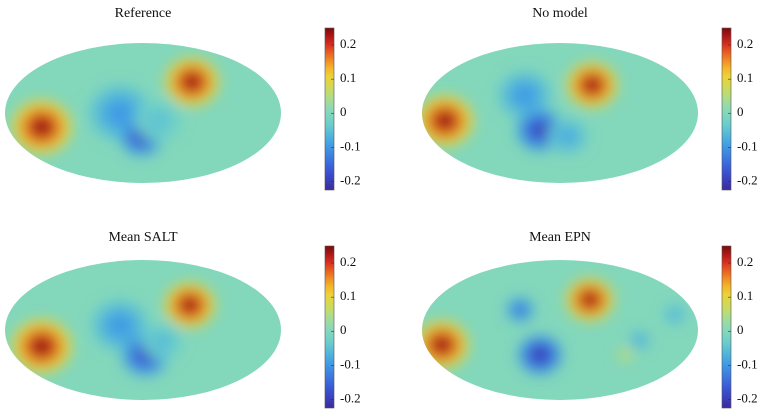 The width and height of the screenshot is (763, 411). Describe the element at coordinates (143, 237) in the screenshot. I see `panel-title: Mean SALT` at that location.